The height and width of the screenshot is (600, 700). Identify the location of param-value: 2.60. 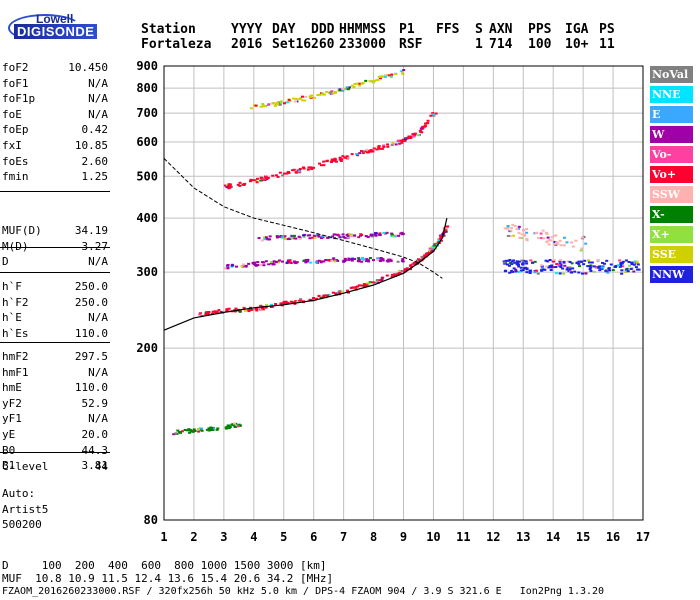
(95, 161).